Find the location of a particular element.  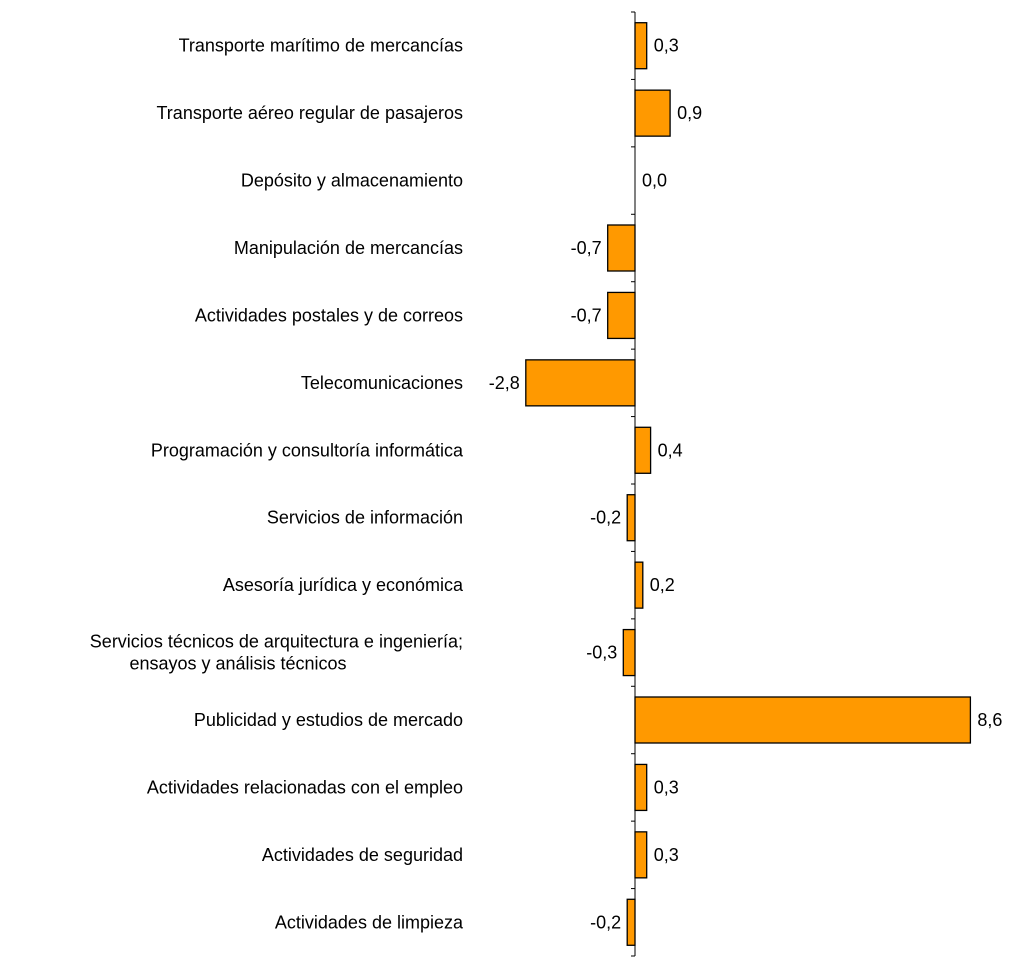

category-label: Manipulación de mercancías is located at coordinates (348, 248).